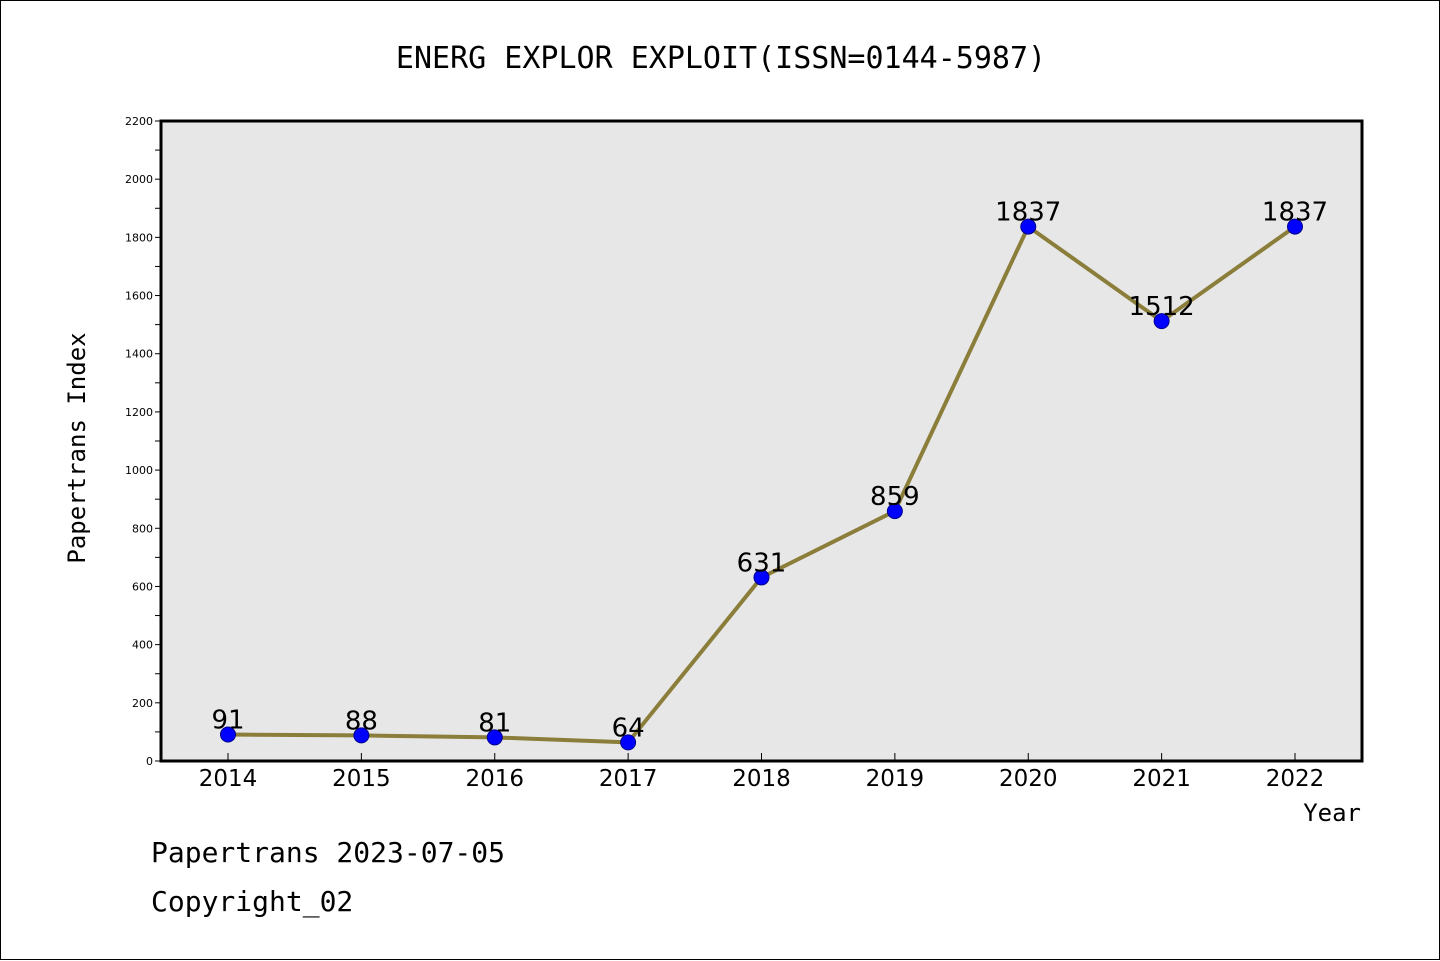  Describe the element at coordinates (328, 852) in the screenshot. I see `footer-date: Papertrans 2023-07-05` at that location.